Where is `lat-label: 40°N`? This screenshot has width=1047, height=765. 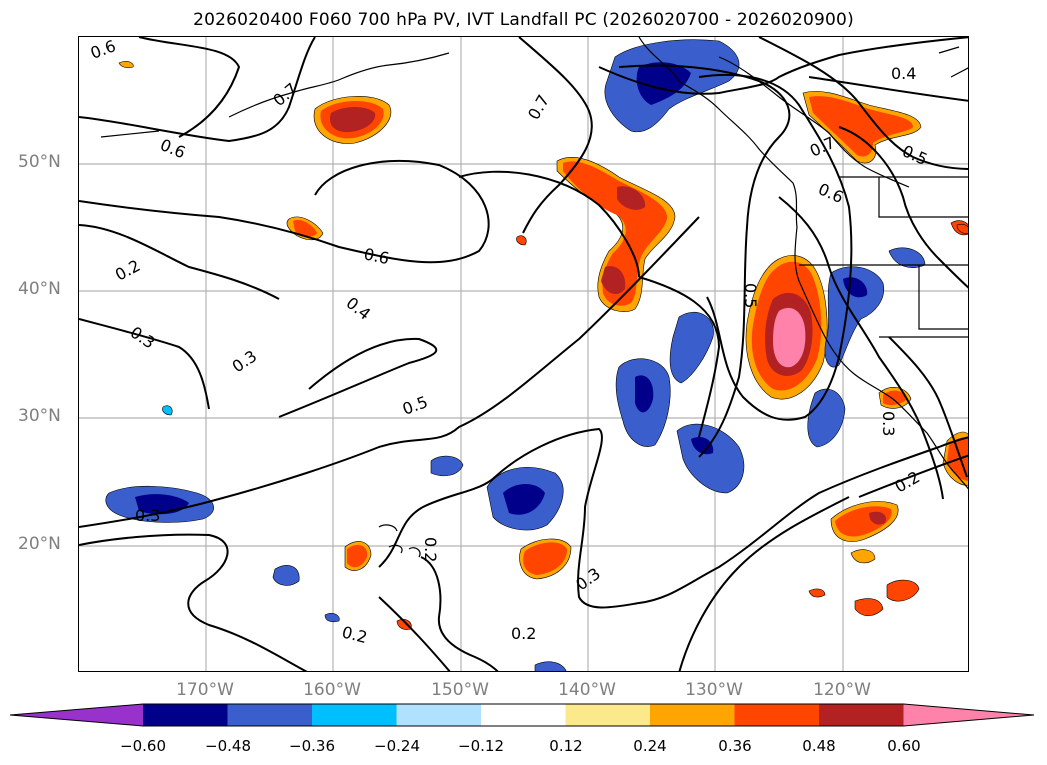 lat-label: 40°N is located at coordinates (39, 289).